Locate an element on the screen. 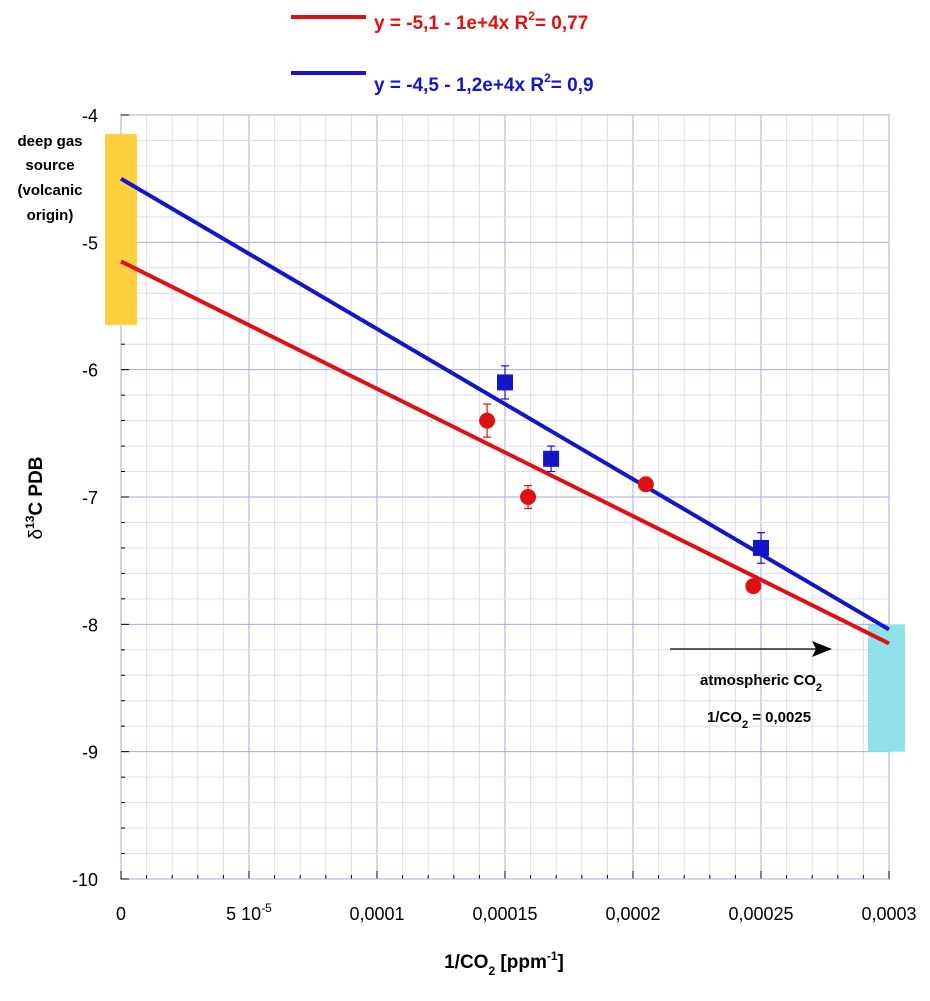  x-axis-sub: 2 is located at coordinates (491, 971).